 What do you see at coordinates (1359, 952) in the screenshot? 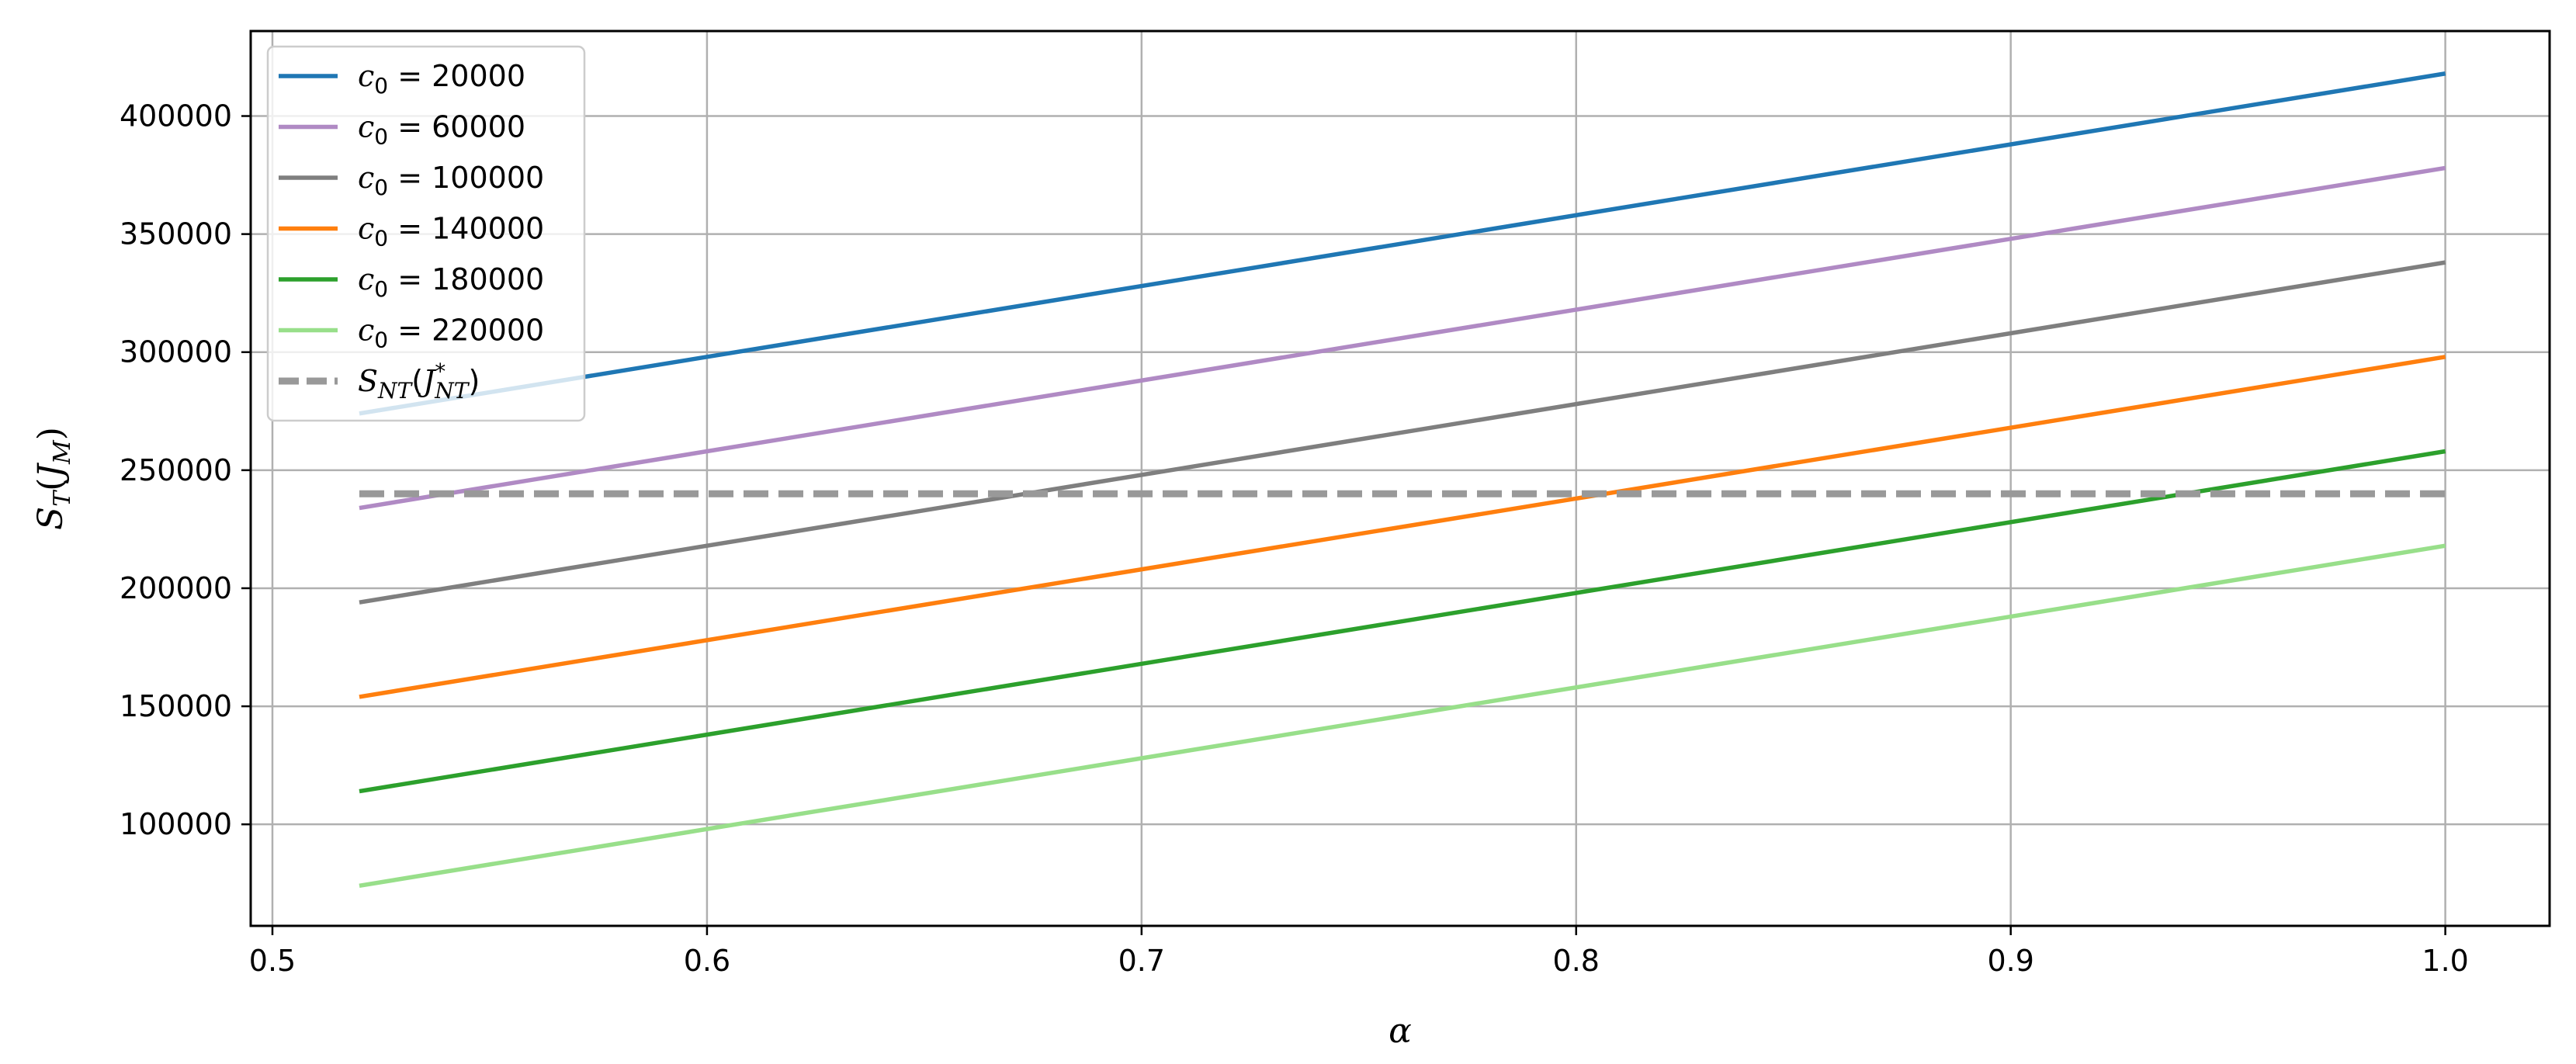
I see `x-axis-ticks: 0.5 0.6 0.7 0.8 0.9 1.0` at bounding box center [1359, 952].